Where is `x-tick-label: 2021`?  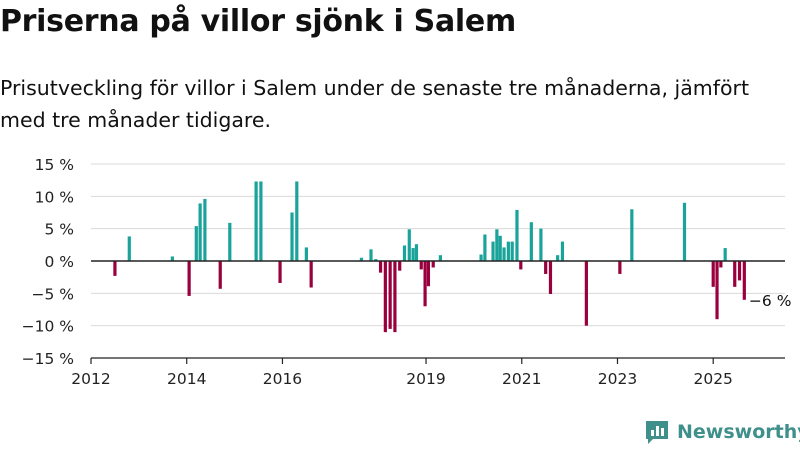
x-tick-label: 2021 is located at coordinates (521, 379).